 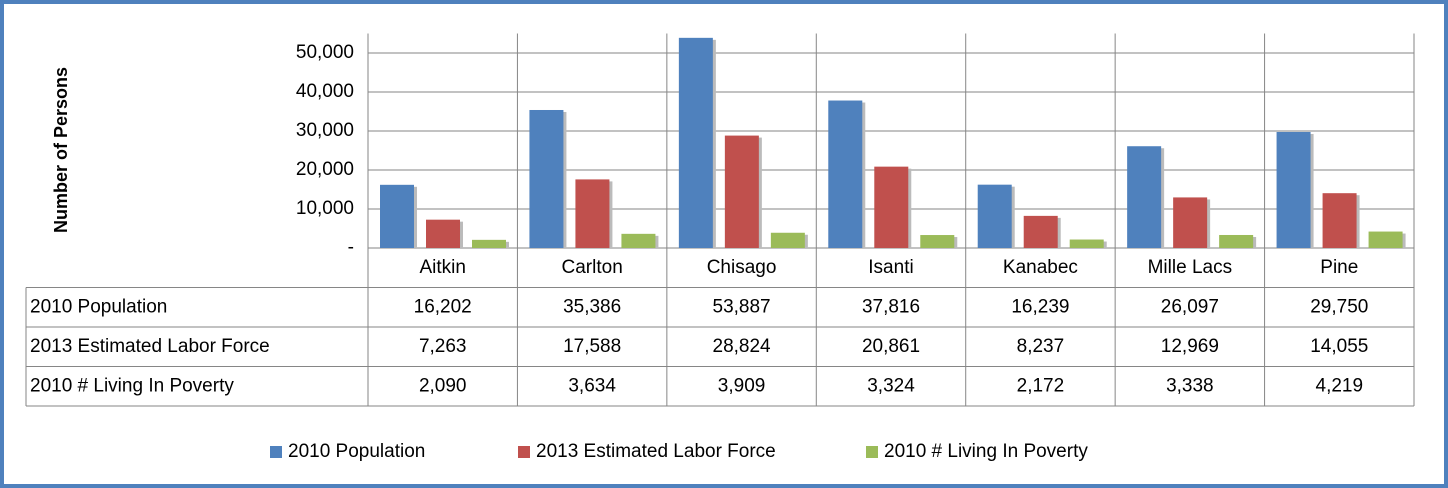 I want to click on table-cell: 4,219, so click(x=1340, y=385).